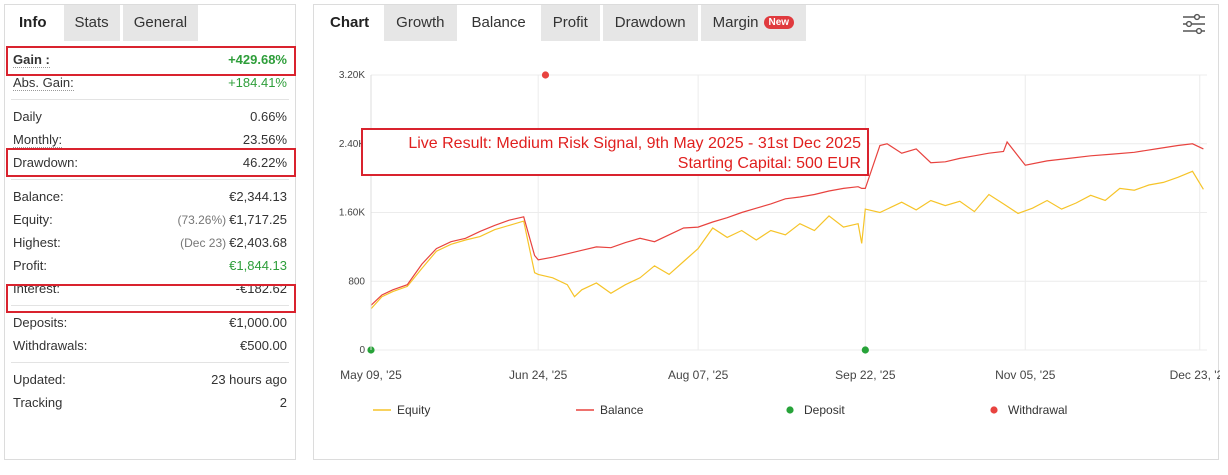 This screenshot has width=1228, height=475. What do you see at coordinates (150, 379) in the screenshot?
I see `updated-row: Updated: 23 hours ago` at bounding box center [150, 379].